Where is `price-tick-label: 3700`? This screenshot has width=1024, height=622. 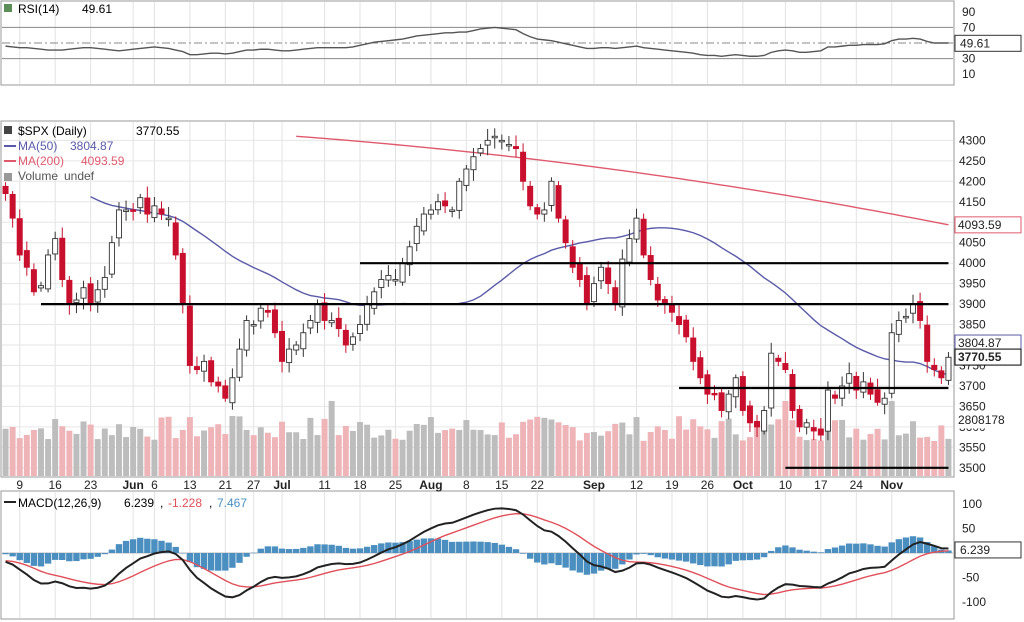 price-tick-label: 3700 is located at coordinates (972, 386).